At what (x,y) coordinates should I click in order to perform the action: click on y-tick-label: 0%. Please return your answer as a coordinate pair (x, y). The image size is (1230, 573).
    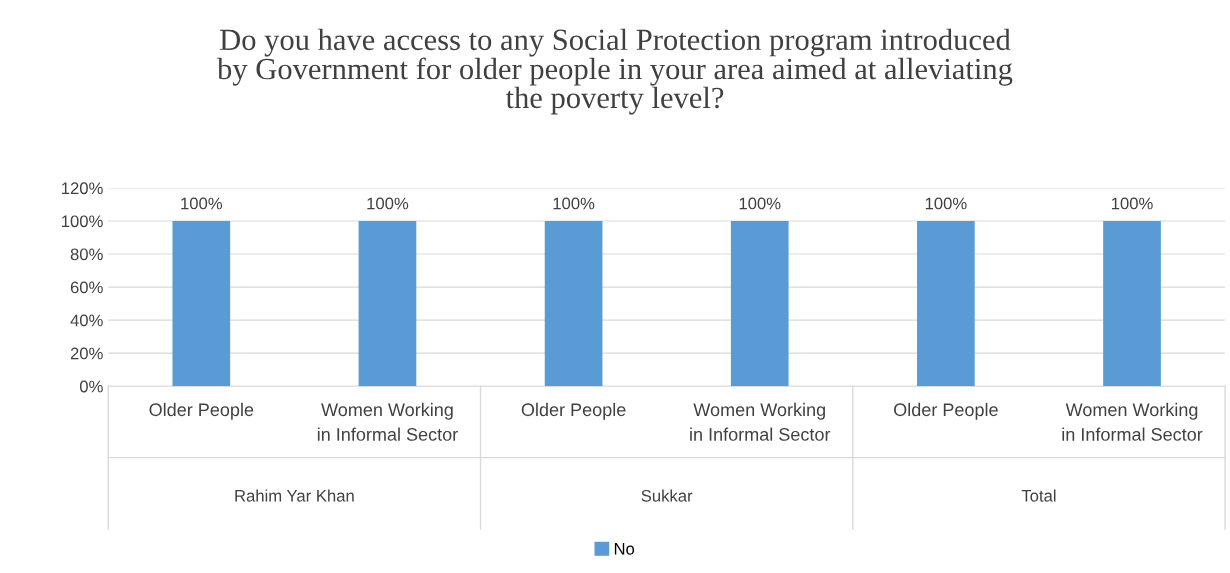
    Looking at the image, I should click on (91, 386).